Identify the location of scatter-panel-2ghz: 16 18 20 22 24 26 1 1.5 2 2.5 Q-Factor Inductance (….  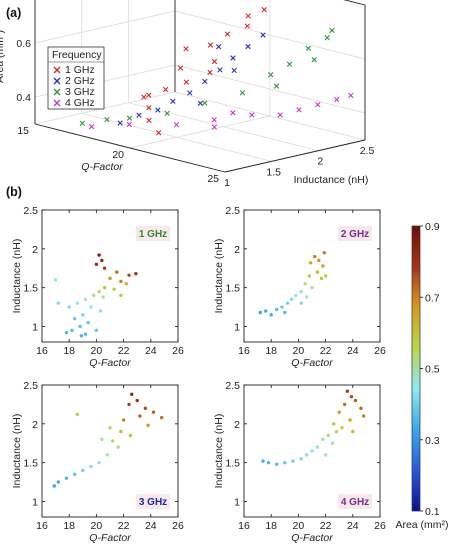
(299, 287).